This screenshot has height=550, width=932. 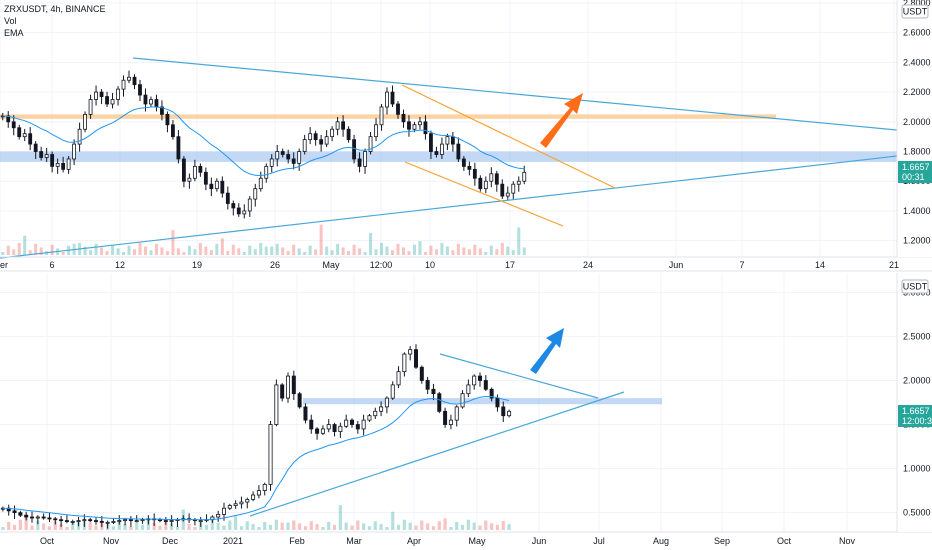 I want to click on y-tick-label: 2.5000, so click(x=917, y=336).